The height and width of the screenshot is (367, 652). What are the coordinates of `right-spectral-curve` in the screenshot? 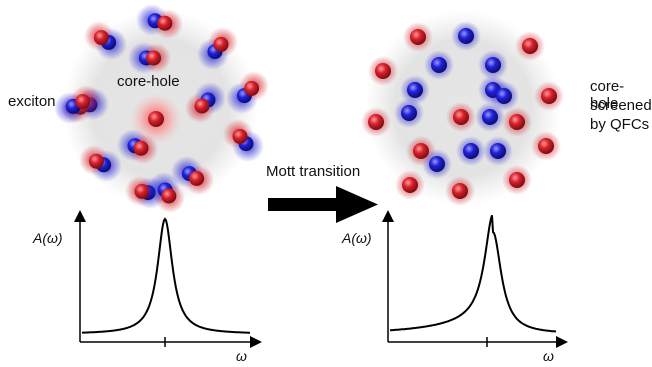 It's located at (473, 274).